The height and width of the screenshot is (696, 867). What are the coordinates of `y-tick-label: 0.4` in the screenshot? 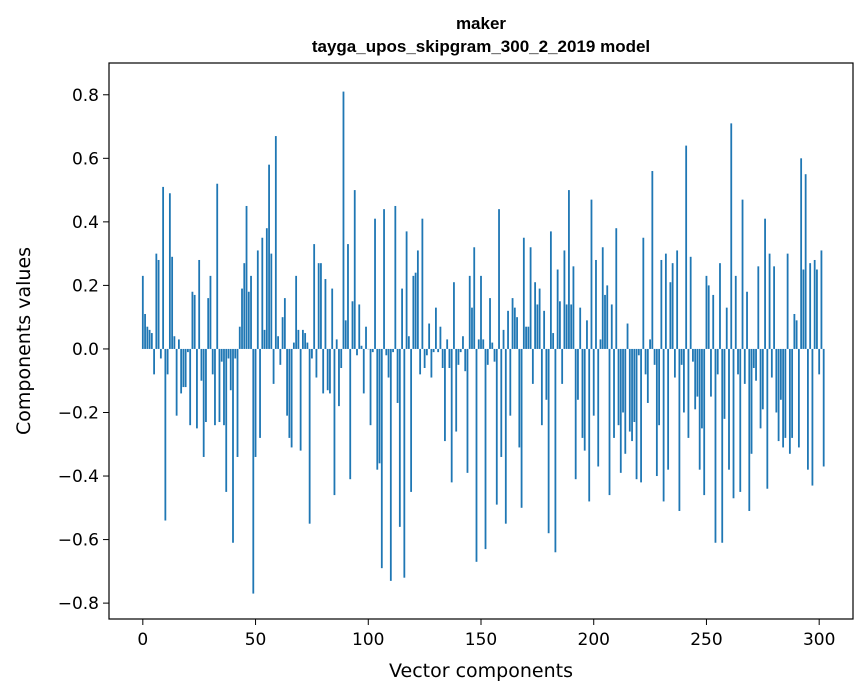 It's located at (85, 223).